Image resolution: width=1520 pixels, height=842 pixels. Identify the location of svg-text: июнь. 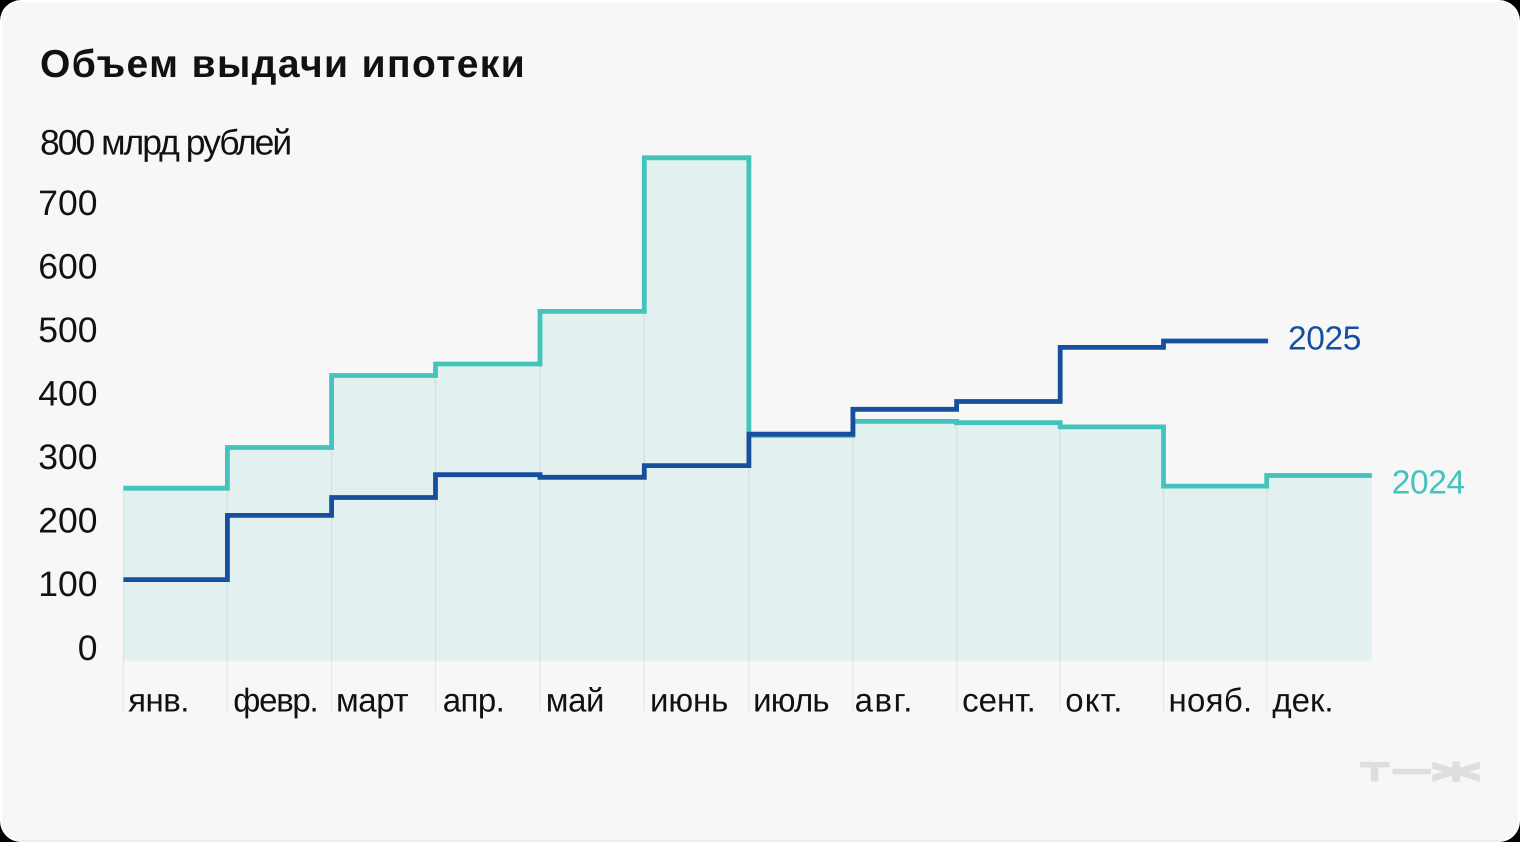
(689, 700).